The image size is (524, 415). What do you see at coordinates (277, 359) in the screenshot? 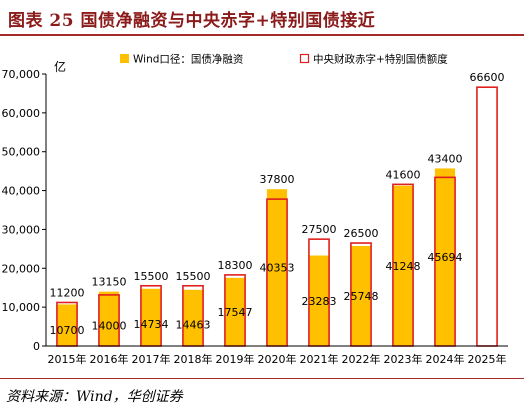
I see `x-tick-label: 2020年` at bounding box center [277, 359].